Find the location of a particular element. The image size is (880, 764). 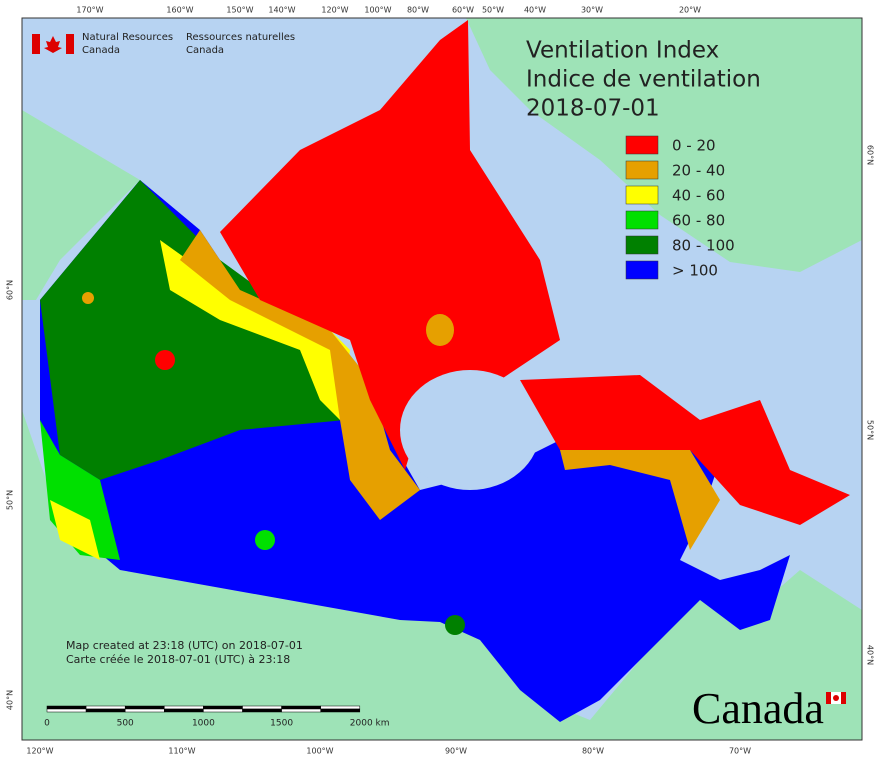

longitude-label: 110°W is located at coordinates (181, 751).